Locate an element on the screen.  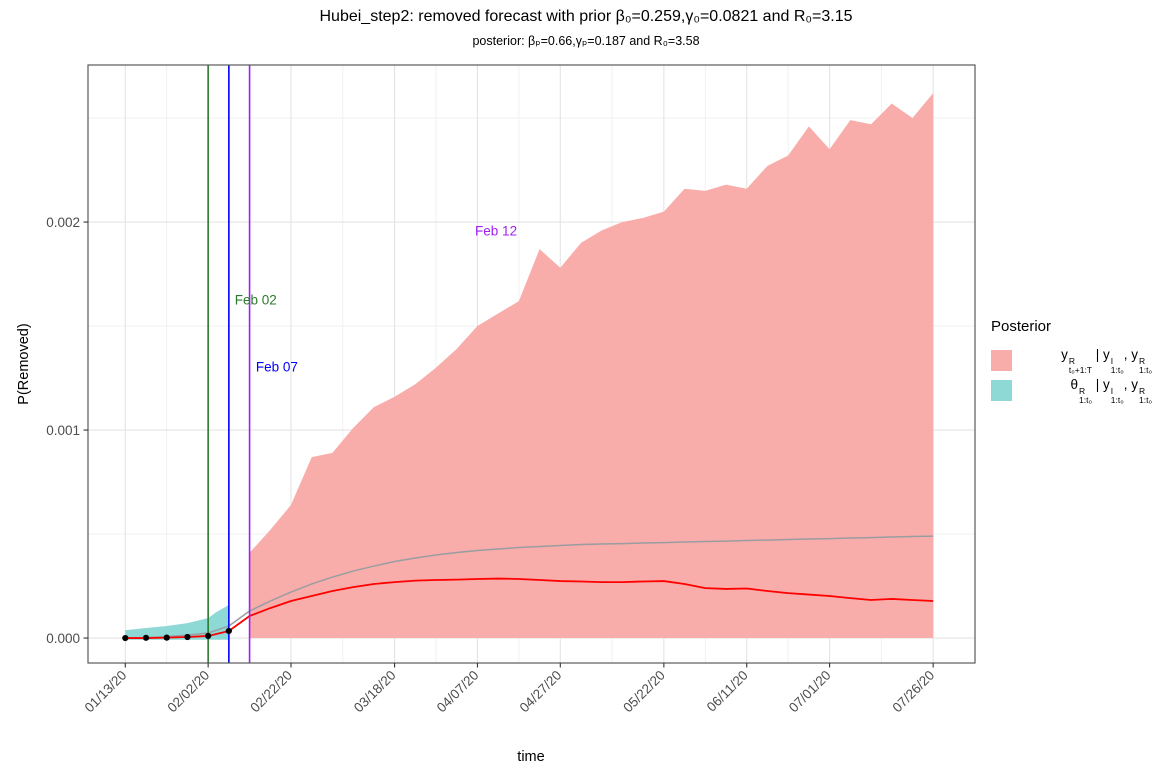
y-axis-title: P(Removed) is located at coordinates (24, 364).